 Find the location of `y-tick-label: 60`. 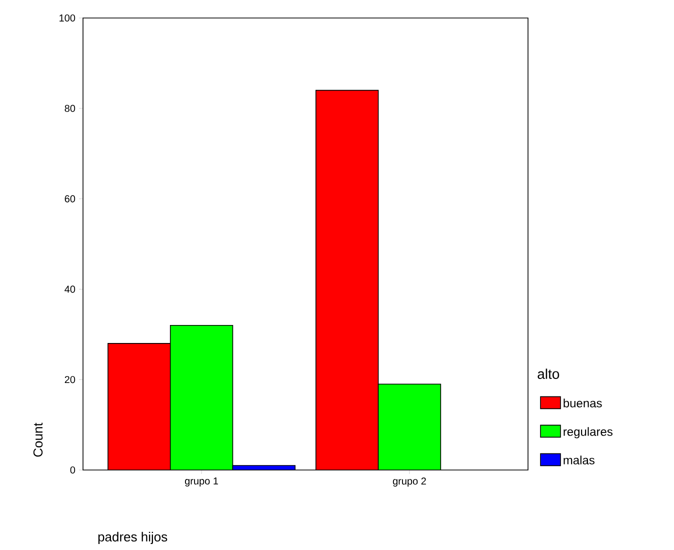

y-tick-label: 60 is located at coordinates (70, 198).